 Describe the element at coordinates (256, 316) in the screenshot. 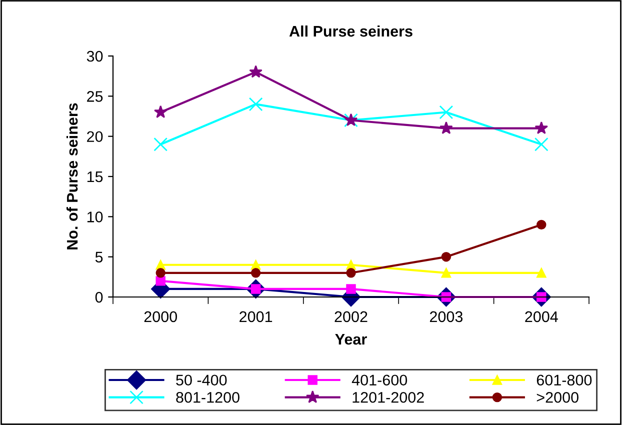

I see `x-tick-label: 2001` at that location.